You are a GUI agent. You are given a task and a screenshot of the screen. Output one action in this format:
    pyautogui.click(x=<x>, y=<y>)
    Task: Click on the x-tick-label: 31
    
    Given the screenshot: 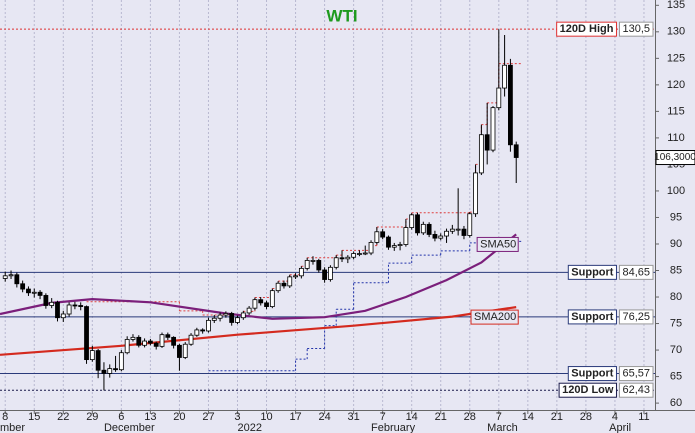 What is the action you would take?
    pyautogui.click(x=354, y=417)
    